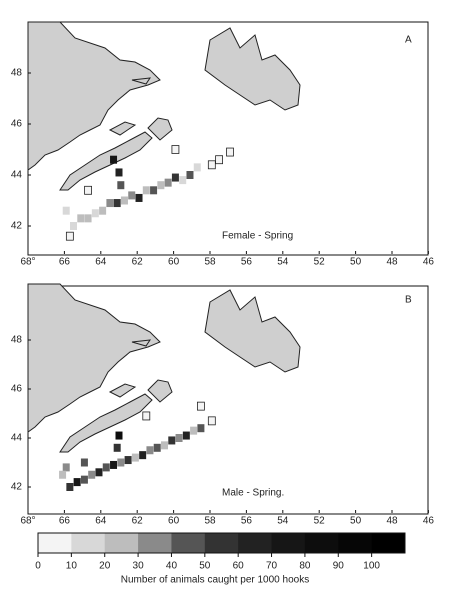 The image size is (450, 612). I want to click on panel-label: A, so click(408, 40).